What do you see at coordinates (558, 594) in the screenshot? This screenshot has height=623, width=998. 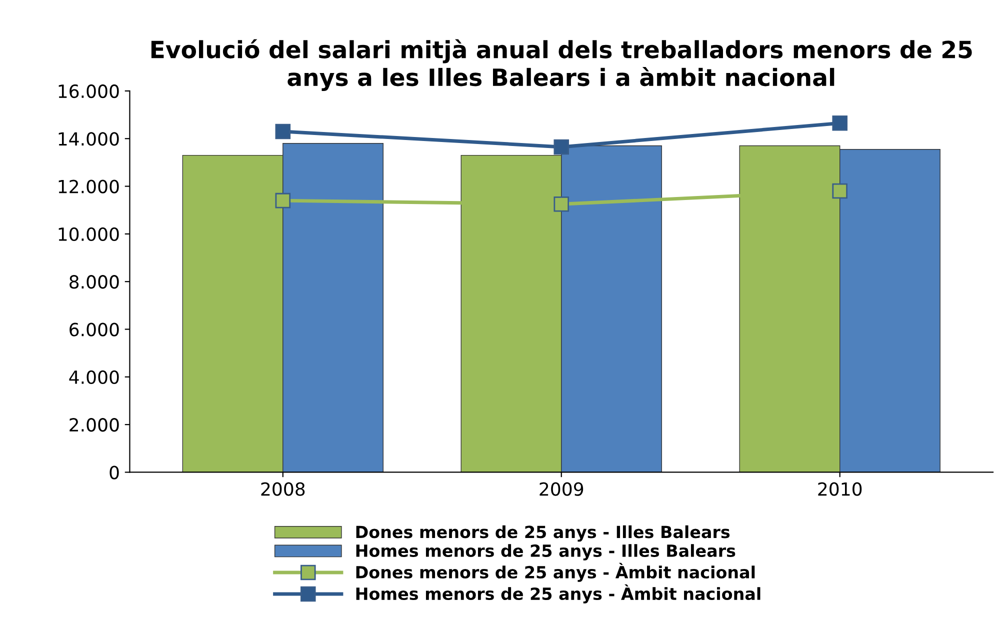 I see `legend-label: Homes menors de 25 anys - Àmbit nacional` at bounding box center [558, 594].